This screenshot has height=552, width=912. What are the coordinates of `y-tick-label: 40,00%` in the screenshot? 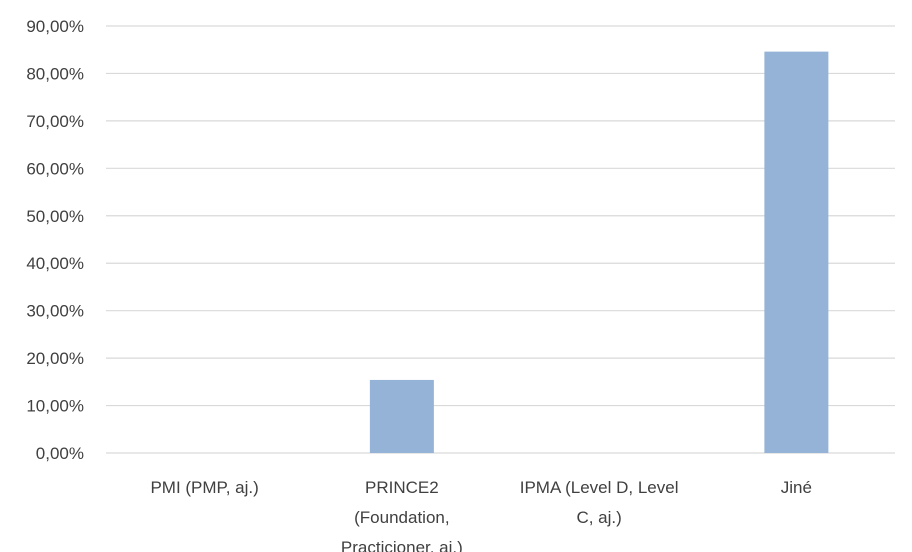 It's located at (55, 263).